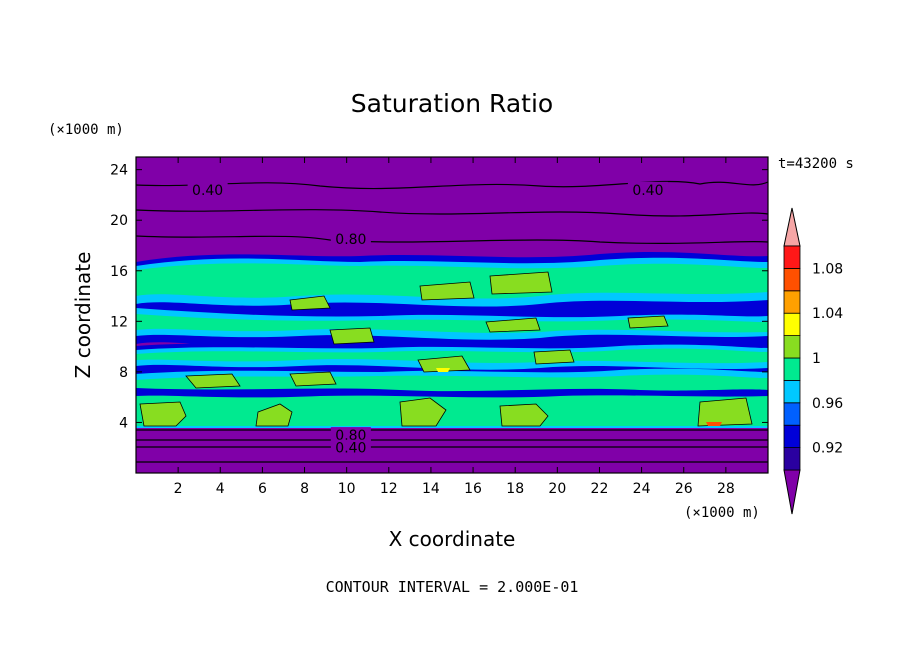 The image size is (904, 654). I want to click on band-lower-blue-strip, so click(452, 393).